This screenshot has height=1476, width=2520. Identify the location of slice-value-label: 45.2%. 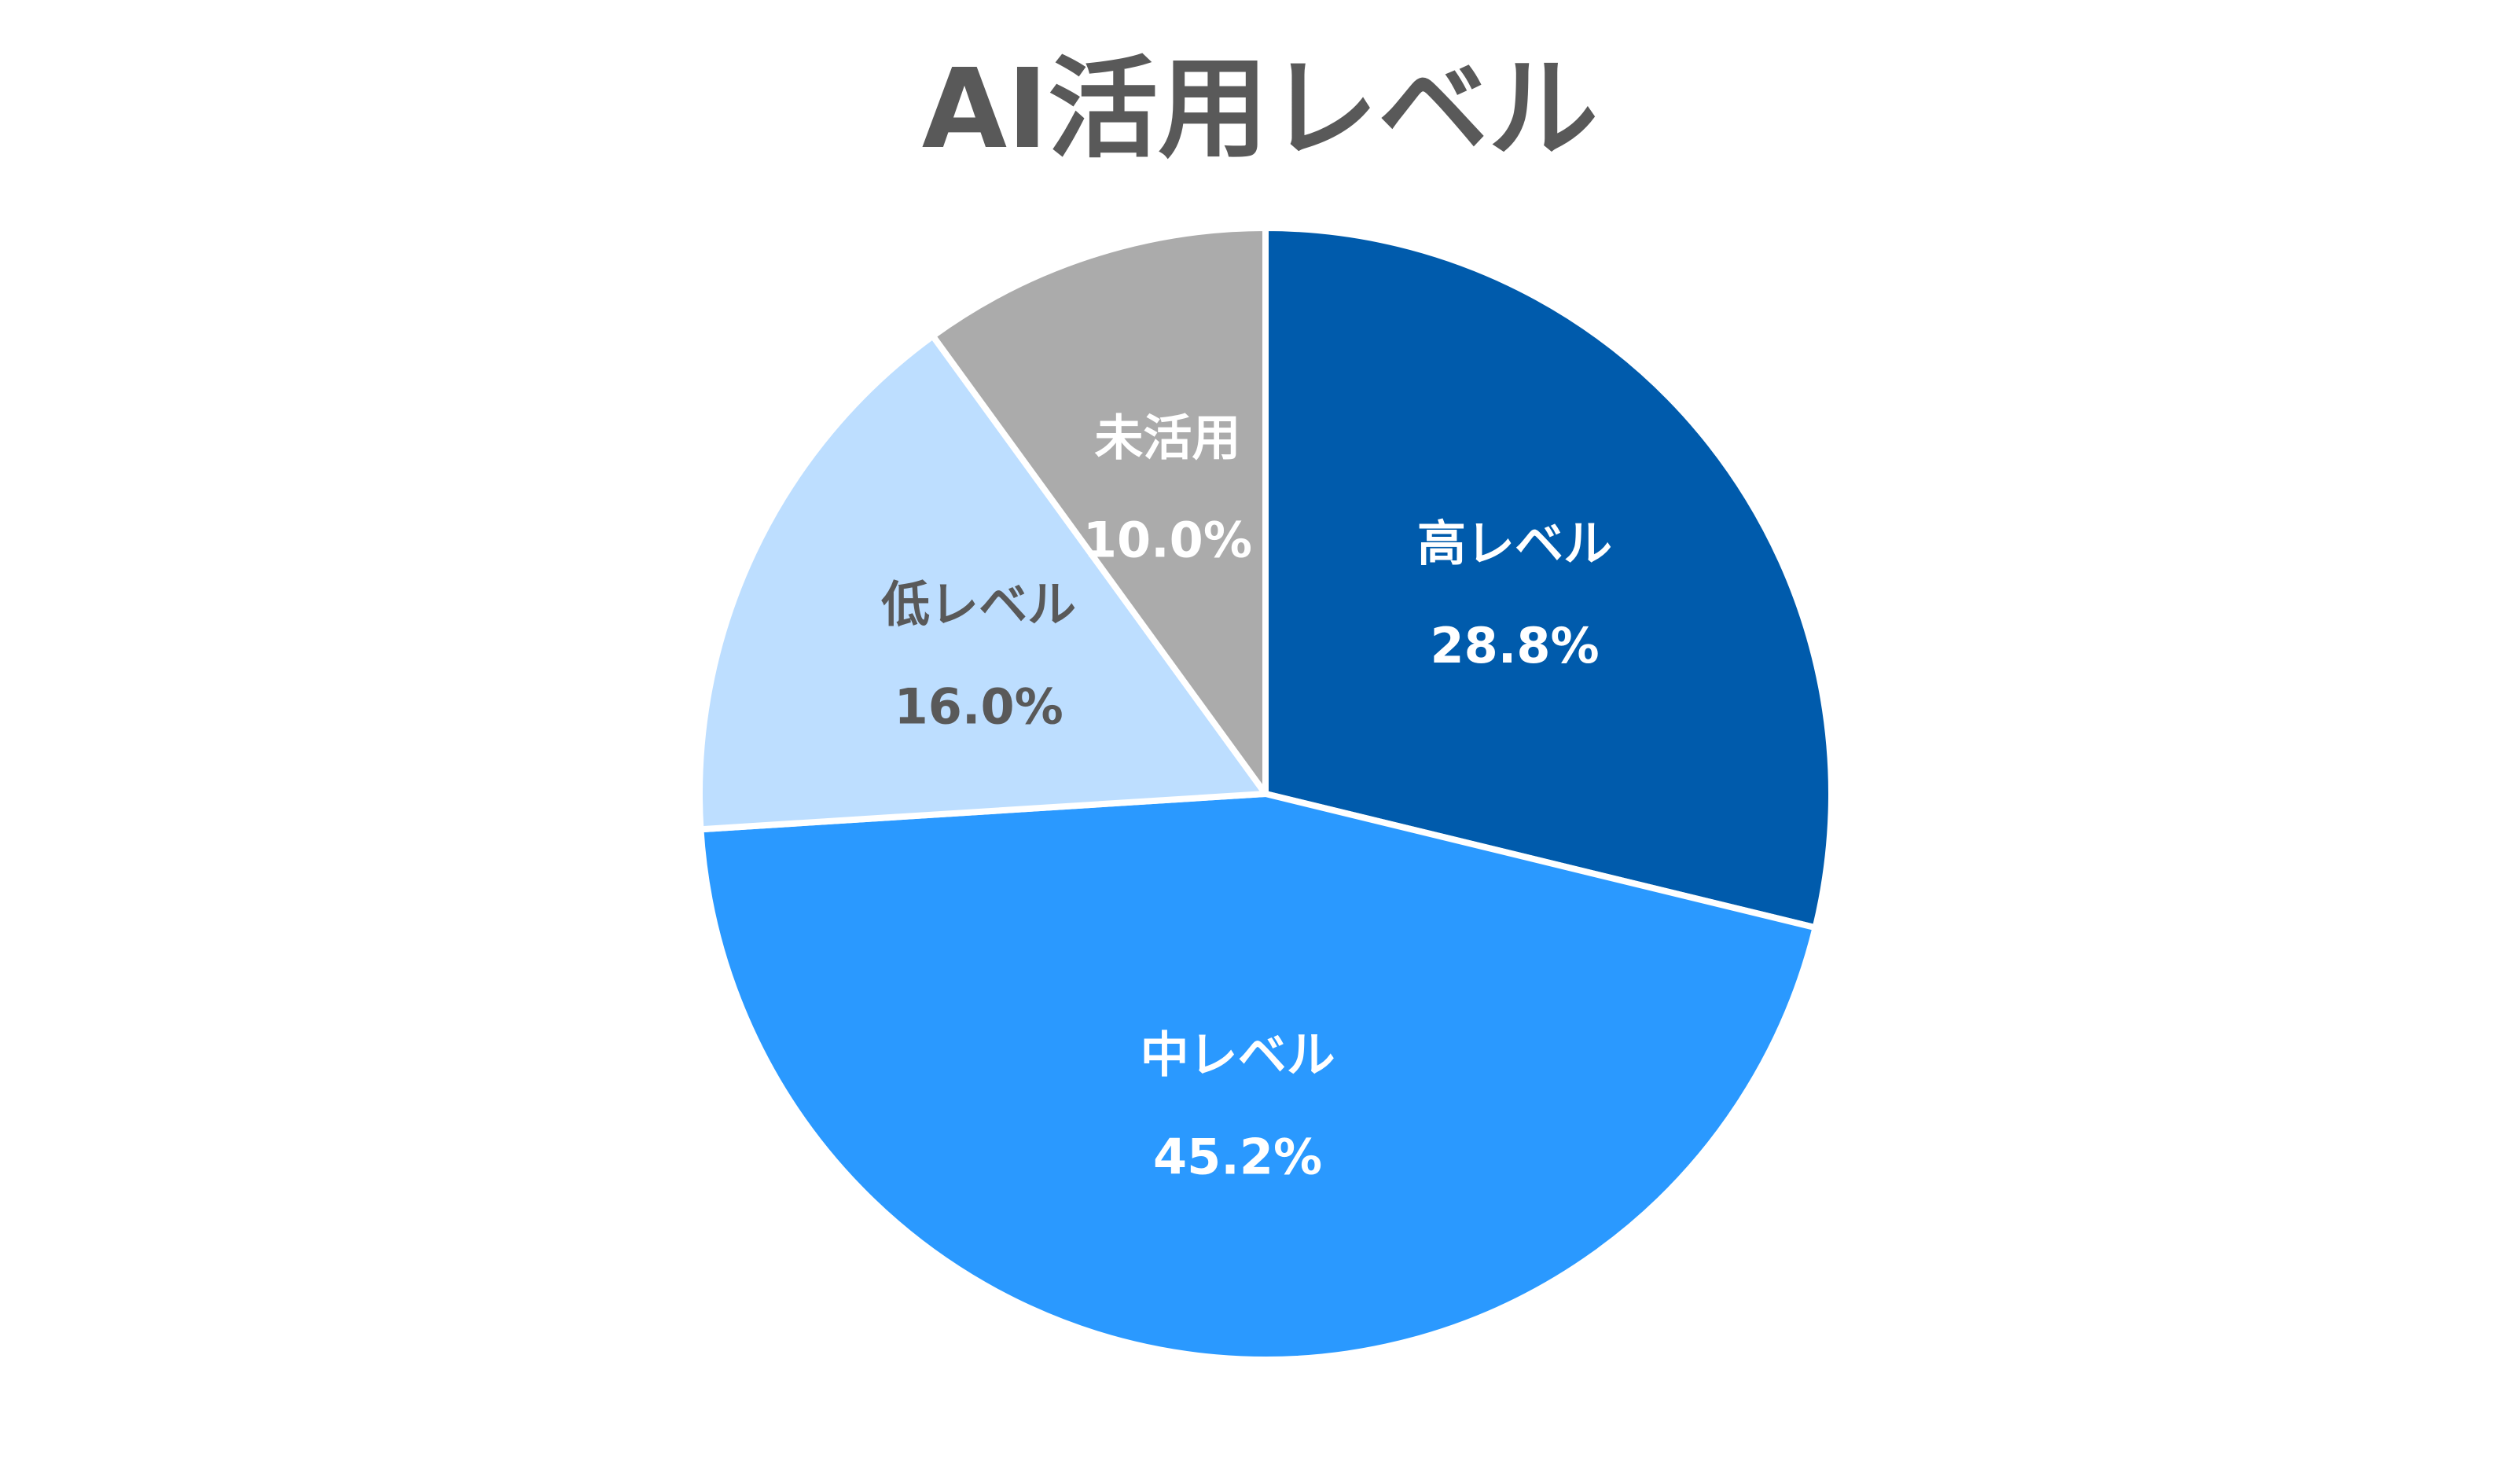
(1237, 1157).